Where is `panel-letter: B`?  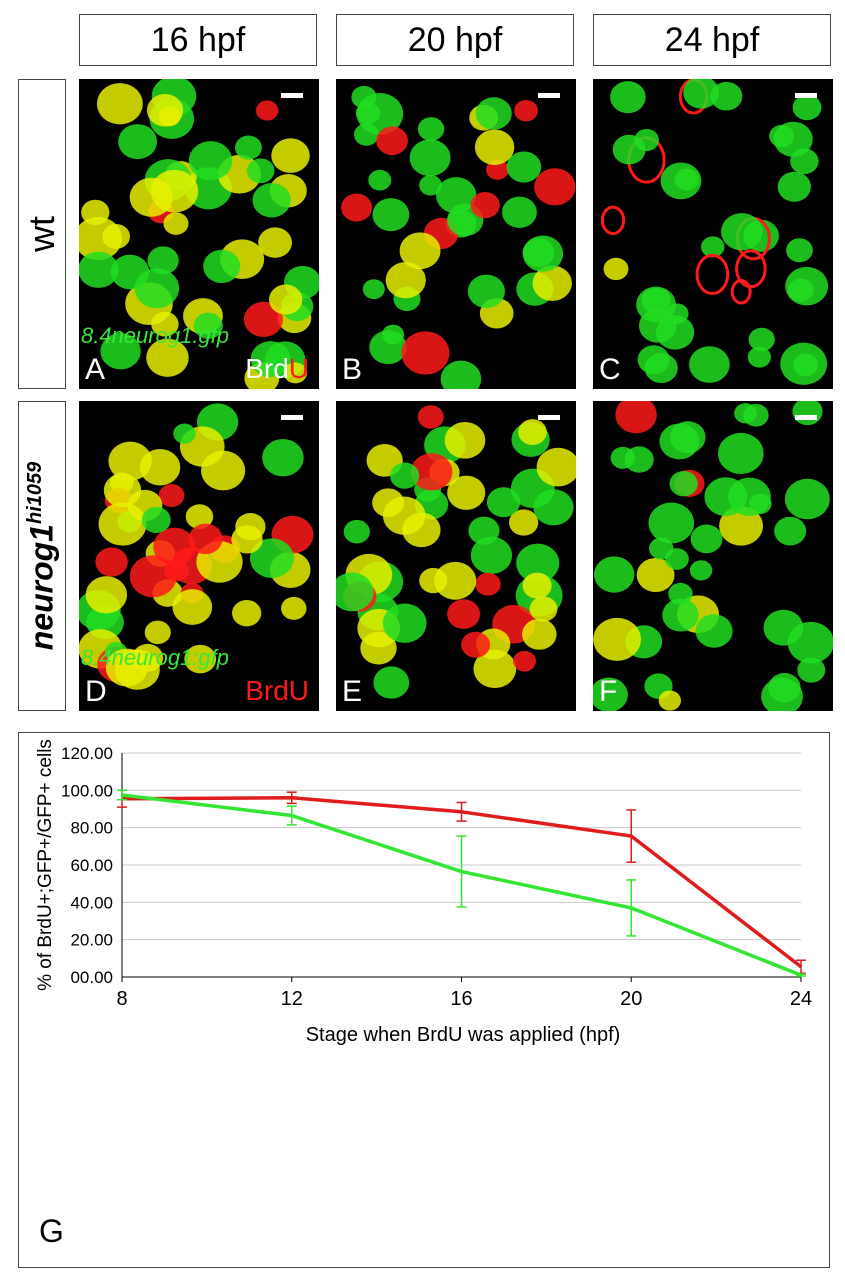 panel-letter: B is located at coordinates (352, 369).